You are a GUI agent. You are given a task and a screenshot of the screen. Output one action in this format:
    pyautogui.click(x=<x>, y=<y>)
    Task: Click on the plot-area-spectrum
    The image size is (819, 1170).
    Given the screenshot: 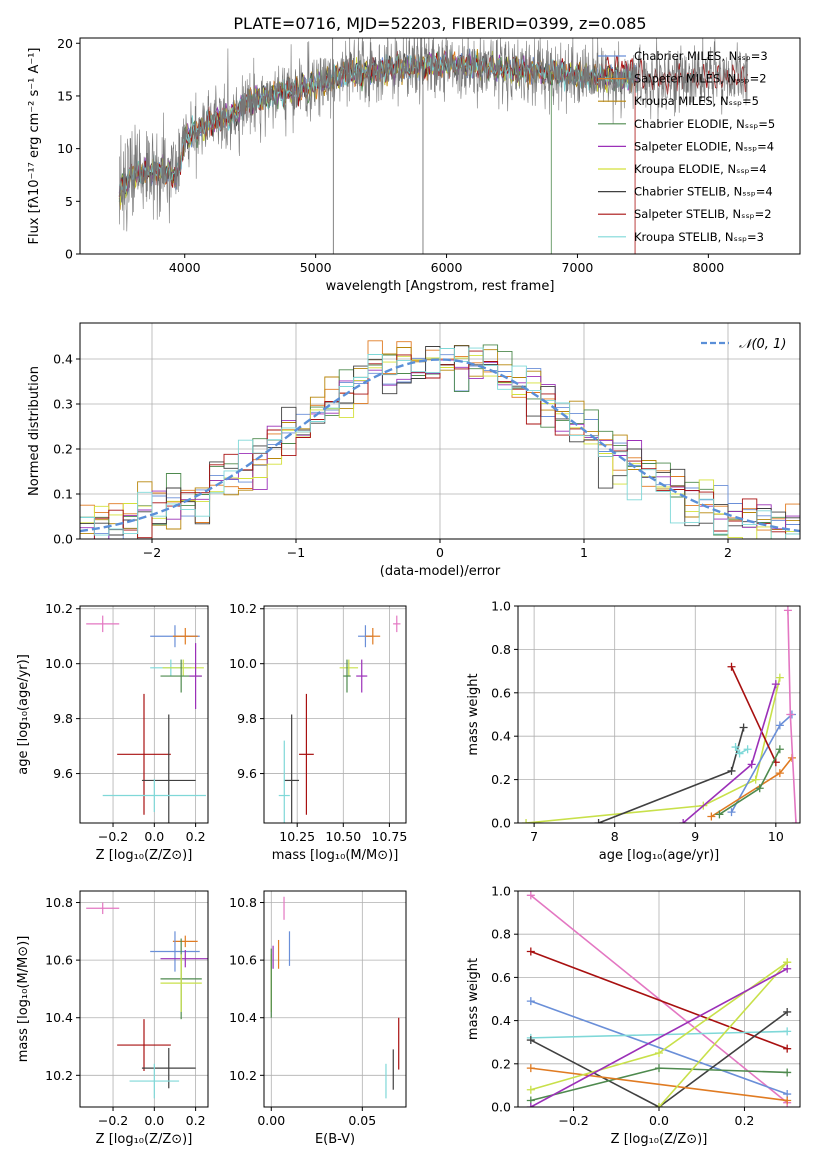 What is the action you would take?
    pyautogui.click(x=433, y=146)
    